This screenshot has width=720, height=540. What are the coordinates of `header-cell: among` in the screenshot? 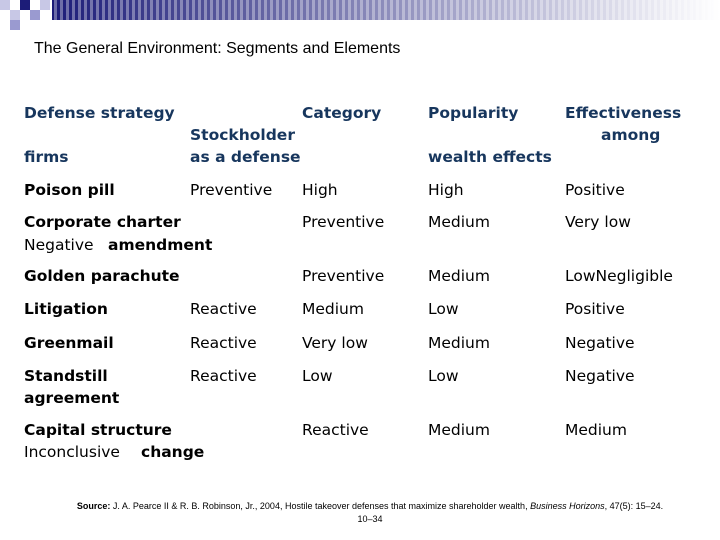 It's located at (631, 135).